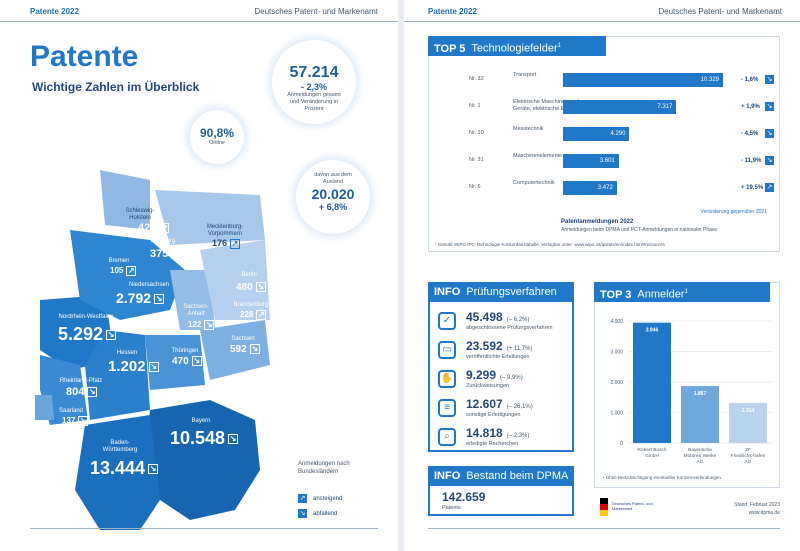 Image resolution: width=800 pixels, height=551 pixels. What do you see at coordinates (597, 222) in the screenshot?
I see `top5-sub1: Patentanmeldungen 2022` at bounding box center [597, 222].